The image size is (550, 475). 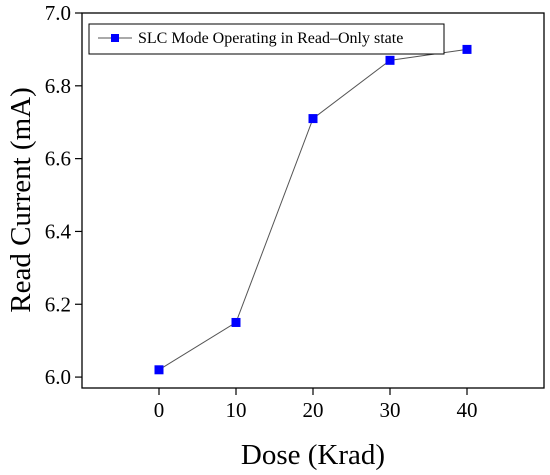 I want to click on legend: SLC Mode Operating in Read–Only state, so click(x=266, y=39).